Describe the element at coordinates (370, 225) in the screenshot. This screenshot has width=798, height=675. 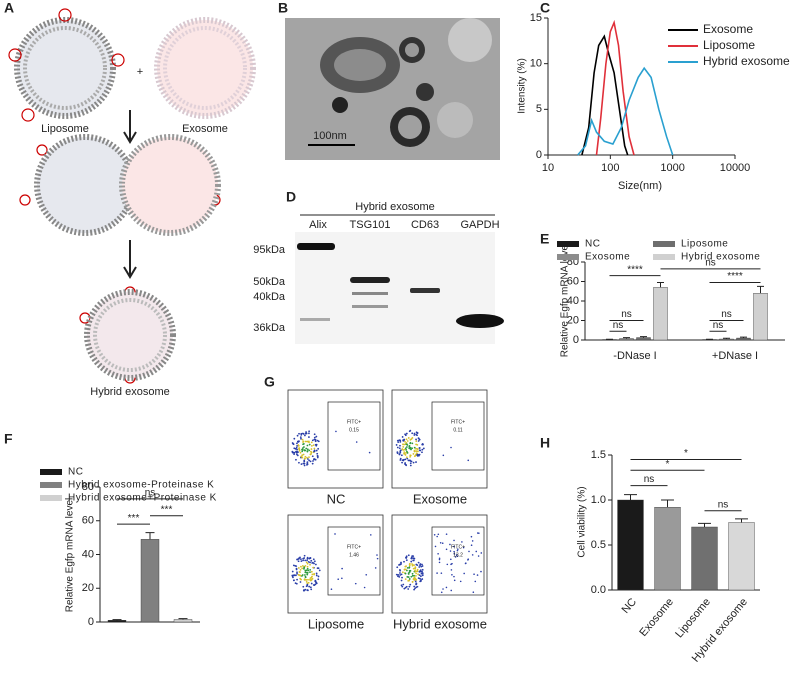
I see `lane-label: TSG101` at that location.